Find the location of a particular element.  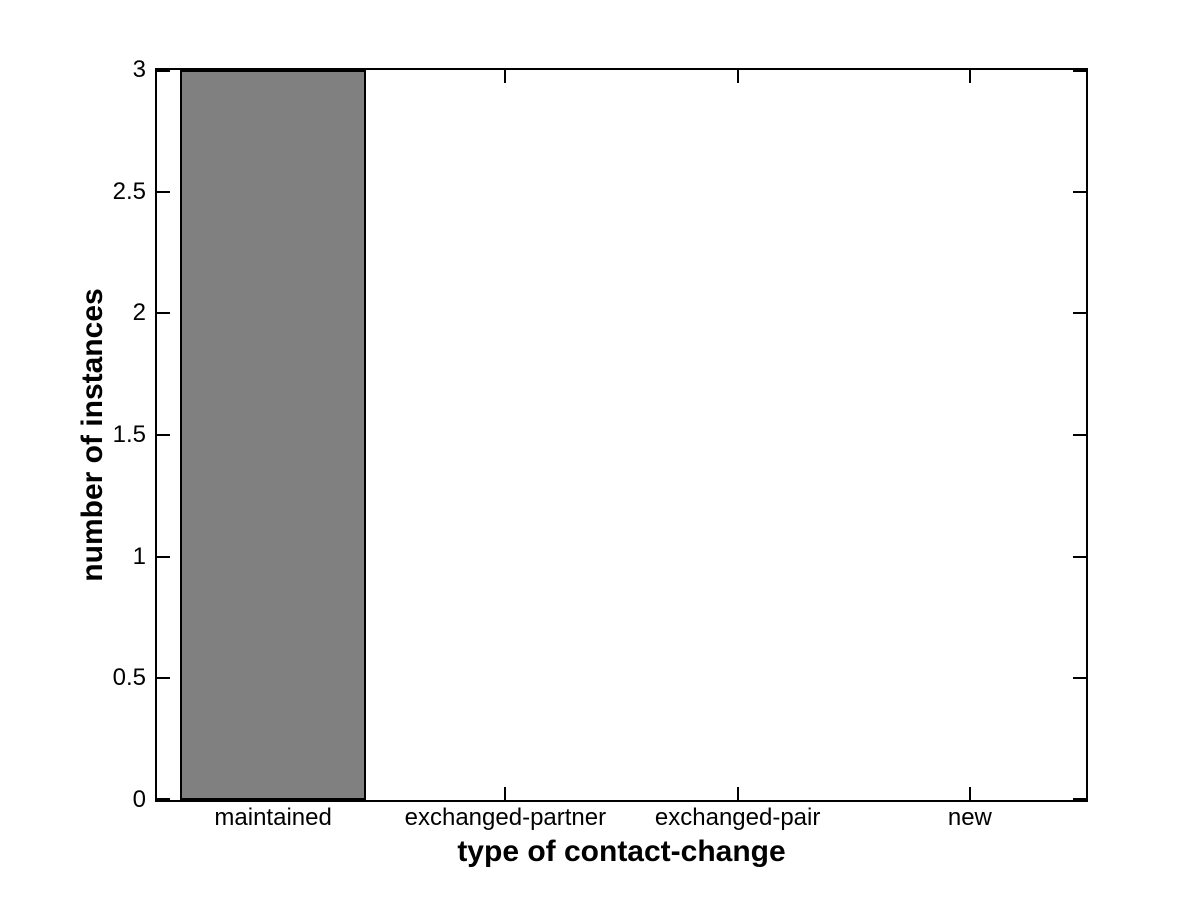

y-tick-label: 2.5 is located at coordinates (129, 191).